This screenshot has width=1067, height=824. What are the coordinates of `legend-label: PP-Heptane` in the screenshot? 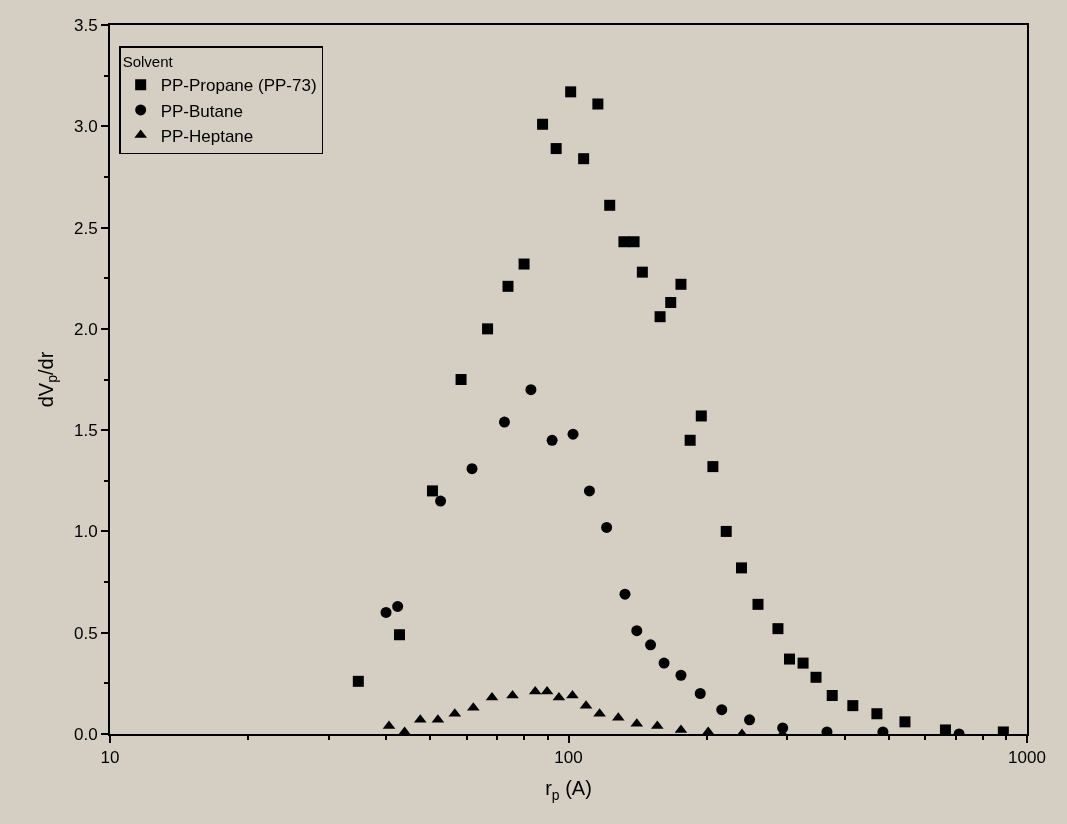 It's located at (207, 136).